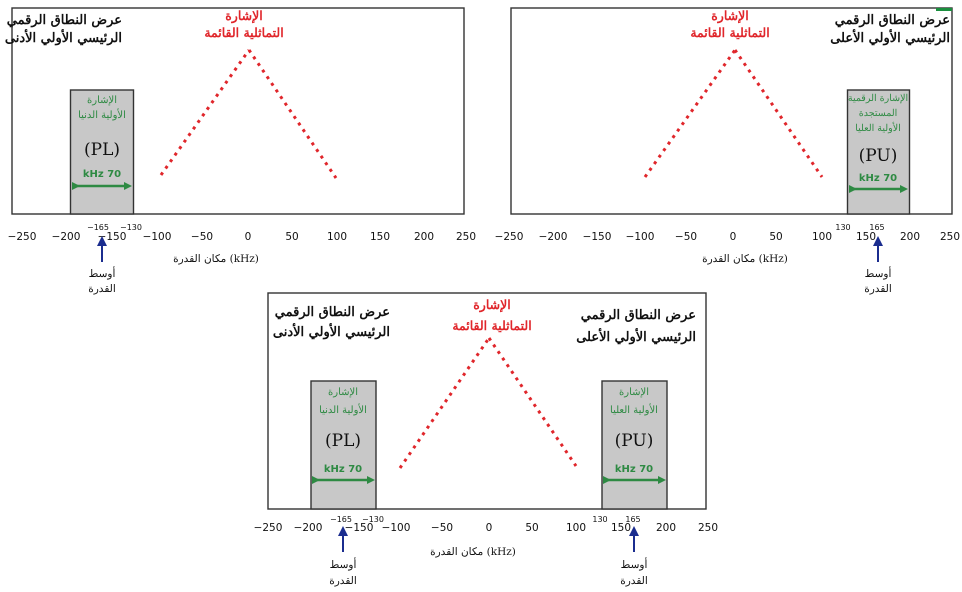 The height and width of the screenshot is (592, 962). I want to click on panel-title-line-2: الرئيسي الأولي الأدنى, so click(63, 37).